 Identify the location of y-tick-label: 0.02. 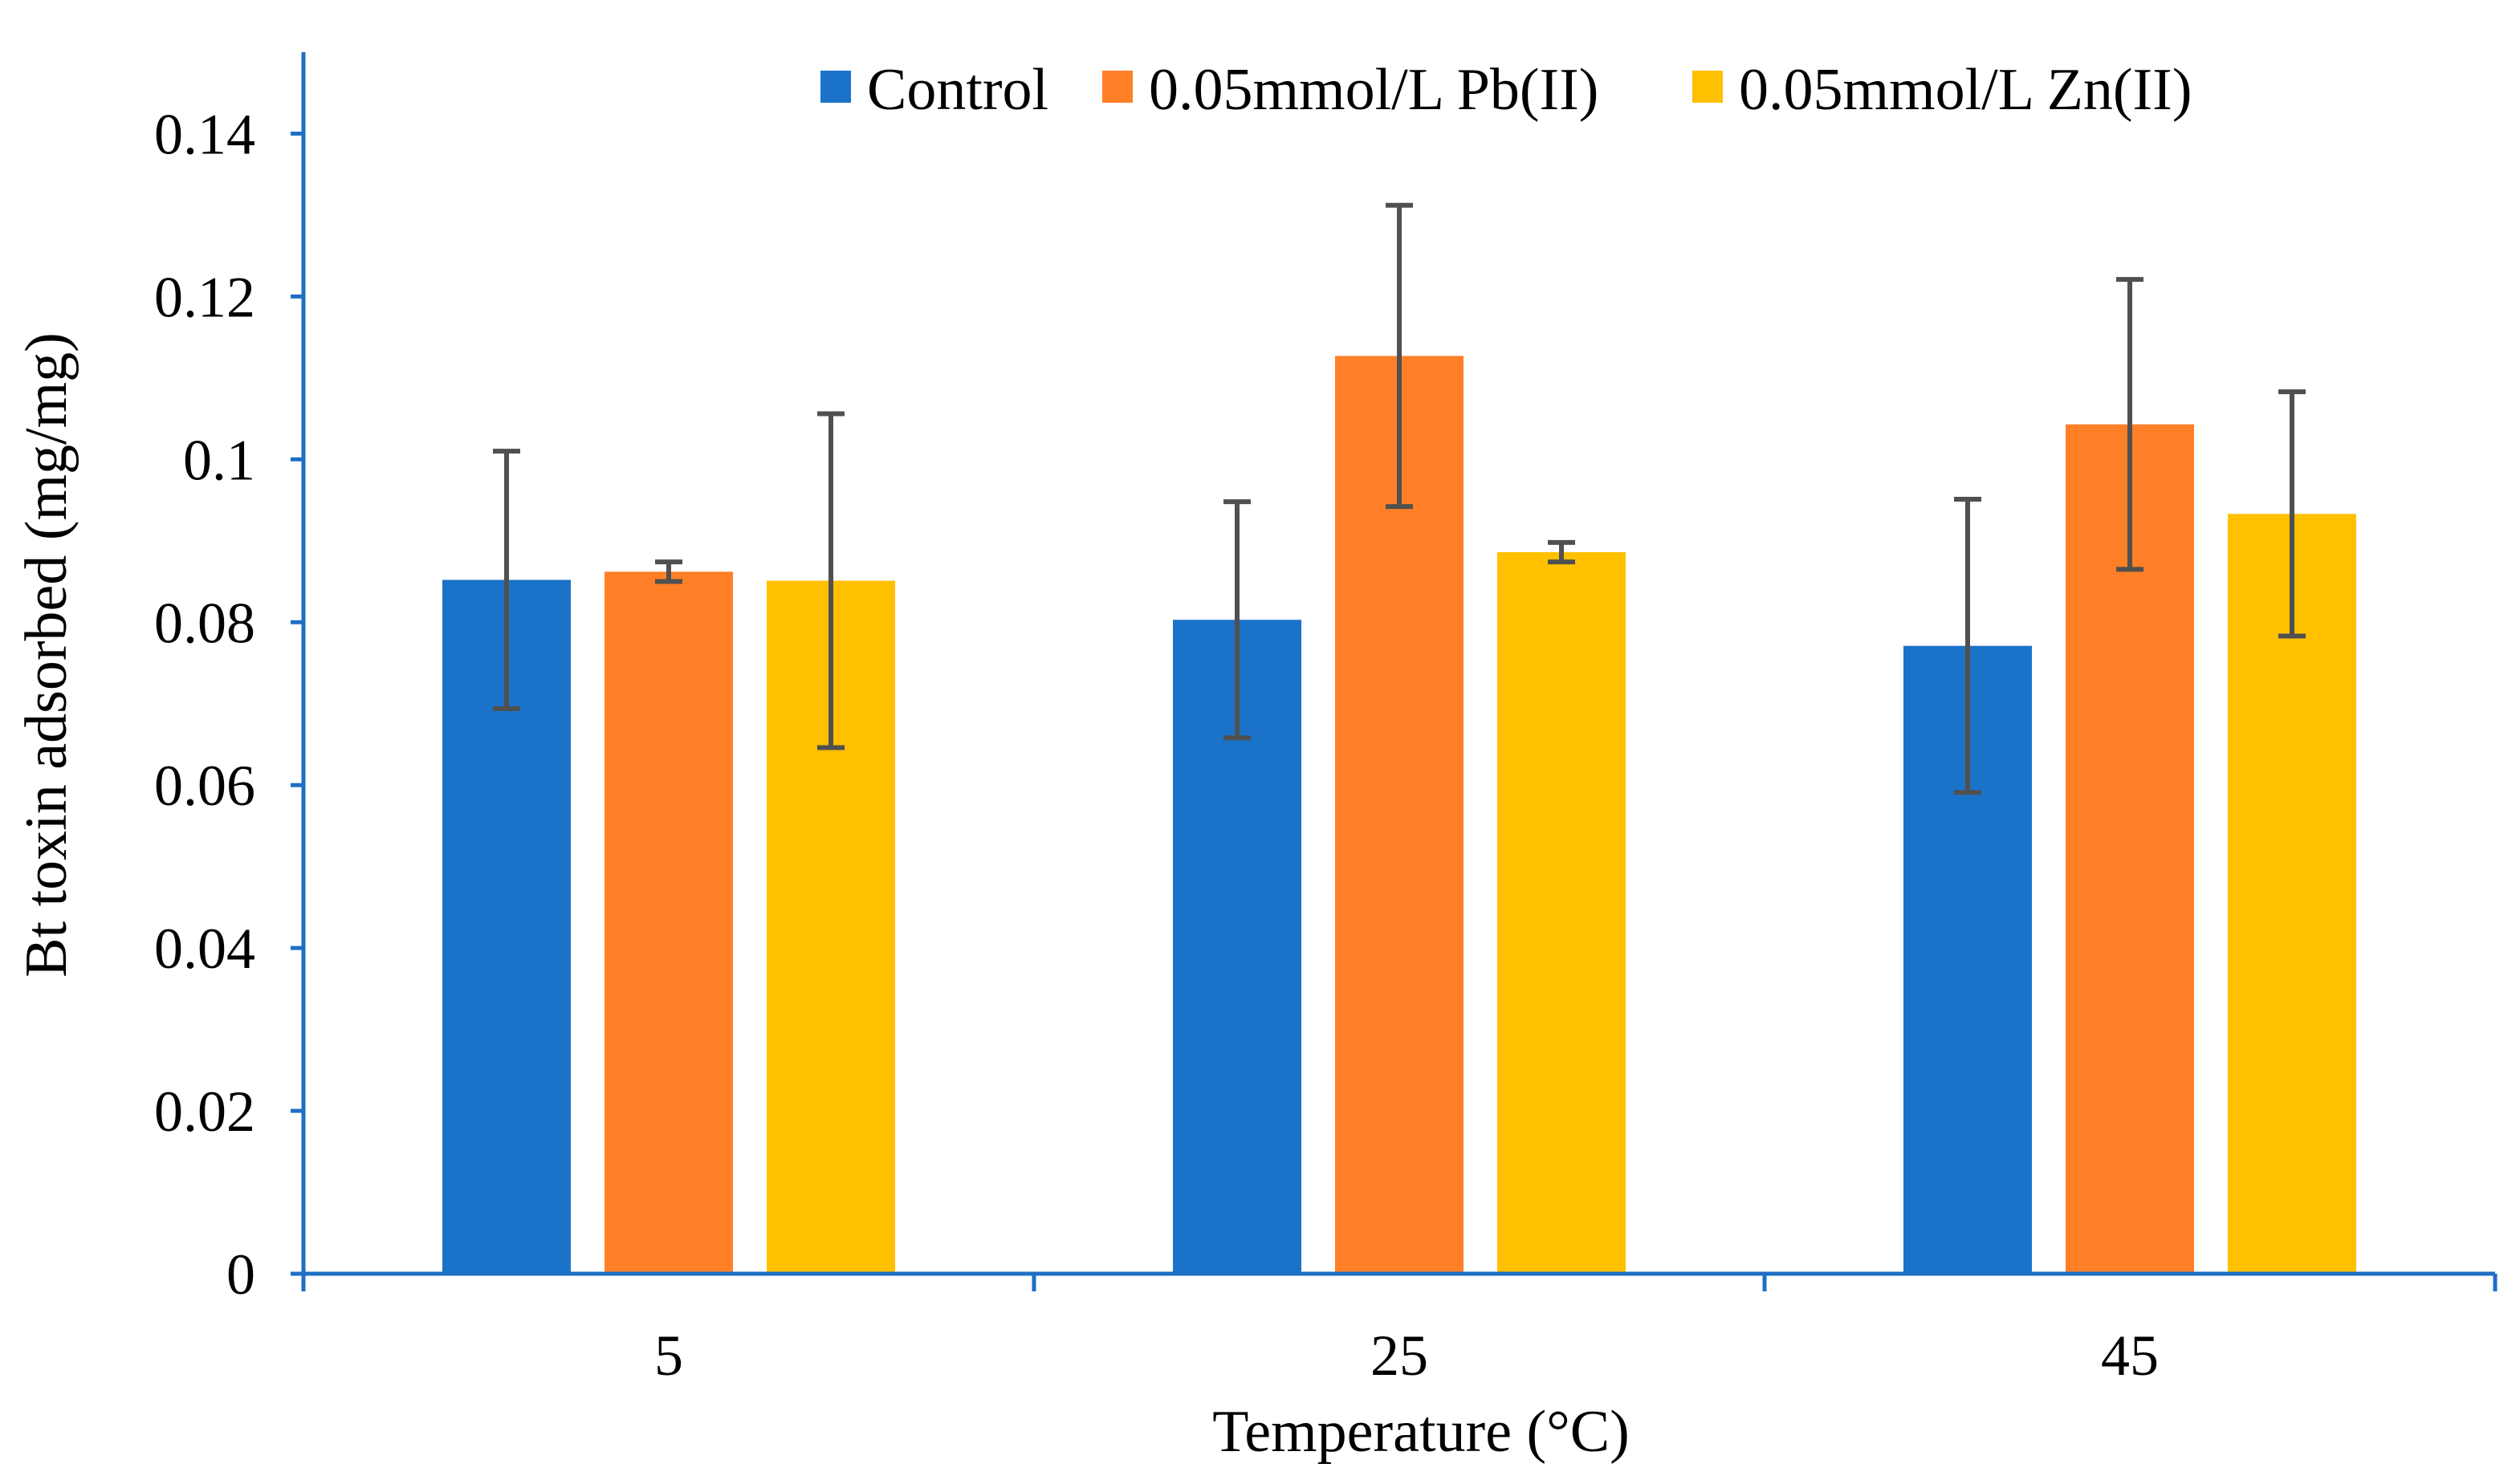
(204, 1112).